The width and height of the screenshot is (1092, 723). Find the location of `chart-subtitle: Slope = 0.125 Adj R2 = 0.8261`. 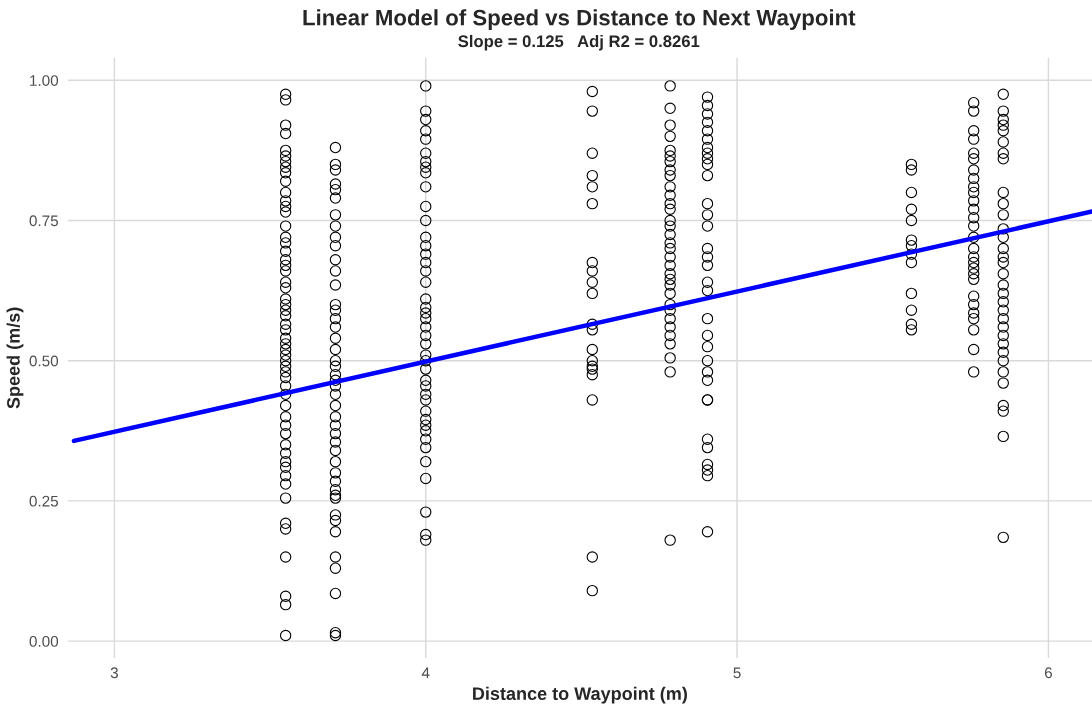

chart-subtitle: Slope = 0.125 Adj R2 = 0.8261 is located at coordinates (579, 42).